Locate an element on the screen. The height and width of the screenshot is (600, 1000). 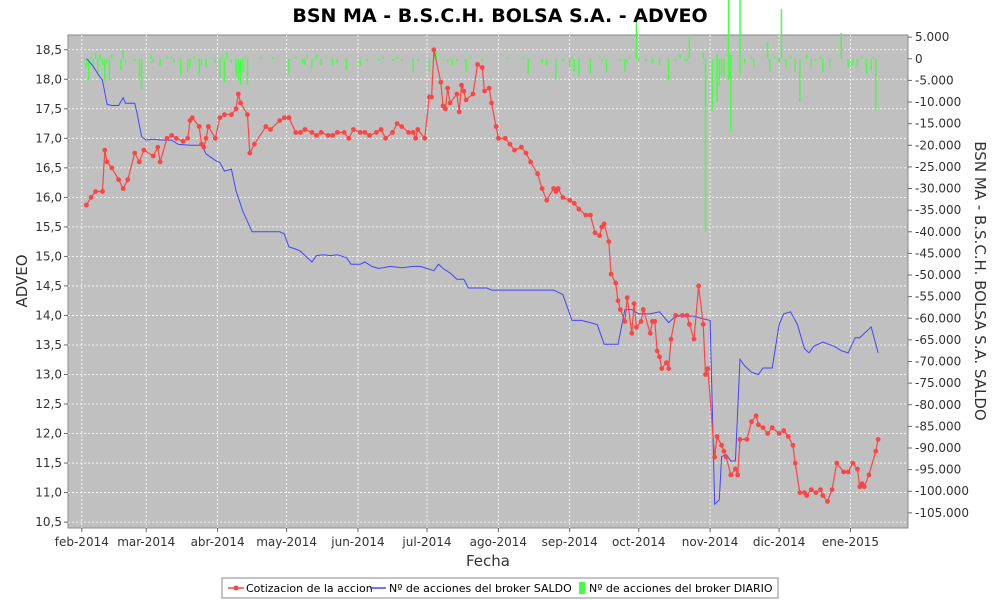
x-axis-label: Fecha is located at coordinates (488, 561).